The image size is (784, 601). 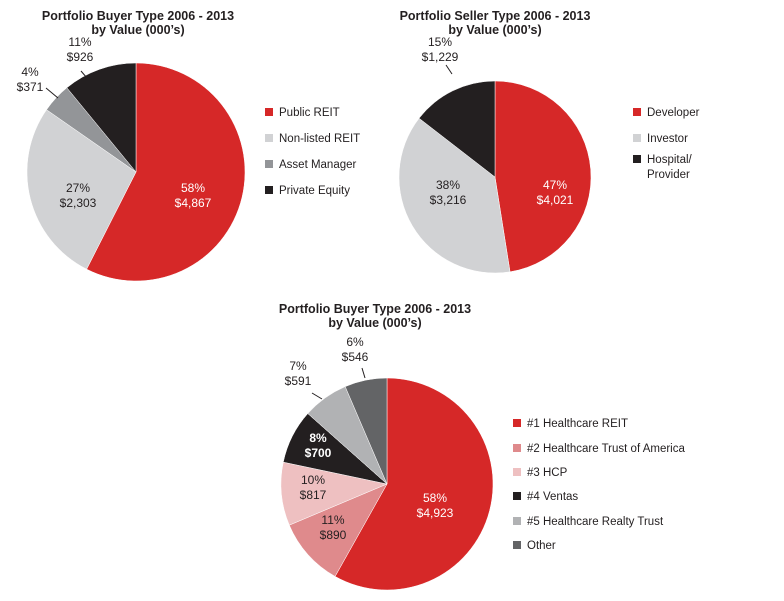 I want to click on legend-label: Public REIT, so click(x=309, y=113).